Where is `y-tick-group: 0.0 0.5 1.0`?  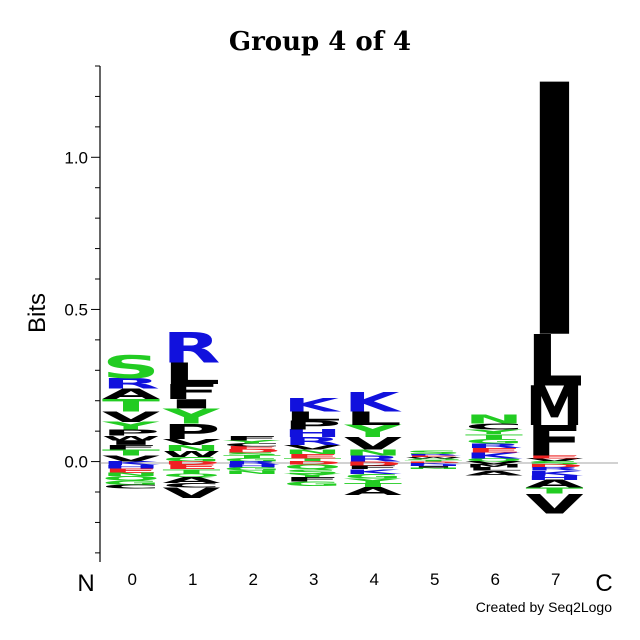 y-tick-group: 0.0 0.5 1.0 is located at coordinates (82, 309).